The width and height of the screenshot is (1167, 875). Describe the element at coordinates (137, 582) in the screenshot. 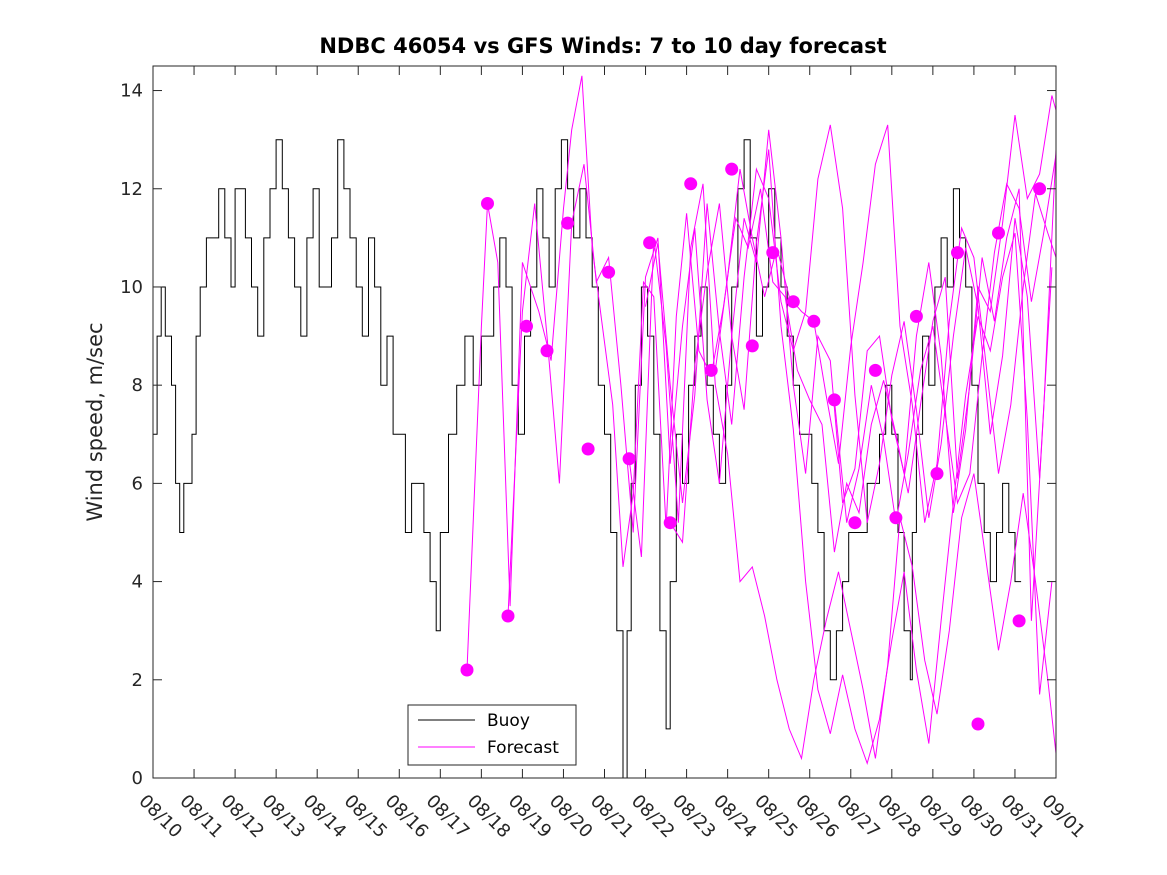

I see `y-tick-label: 4` at that location.